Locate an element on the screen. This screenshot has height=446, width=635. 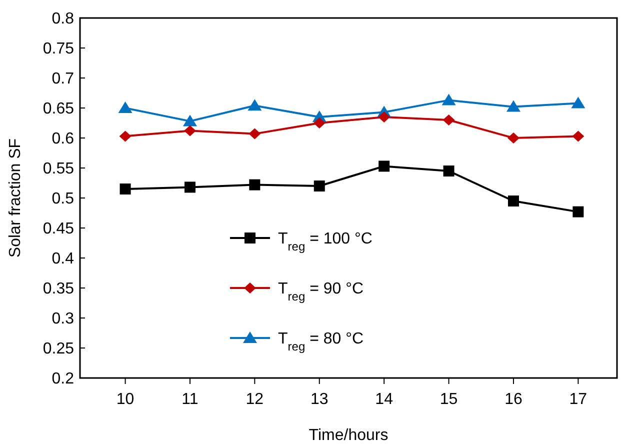
legend-label: T$_{reg}$ = 100 °C is located at coordinates (325, 242).